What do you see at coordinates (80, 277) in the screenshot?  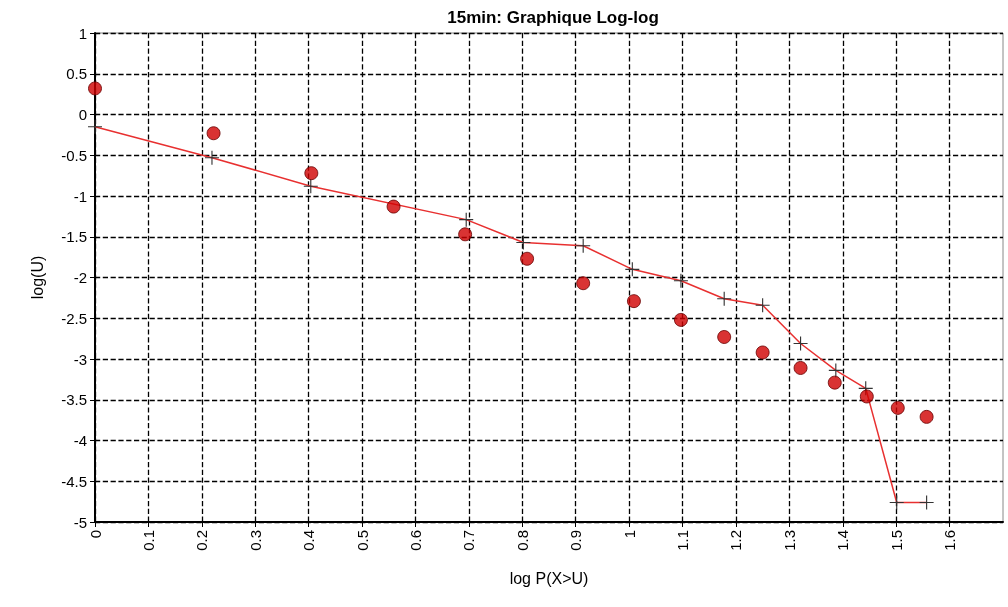 I see `y-tick-label: -2` at bounding box center [80, 277].